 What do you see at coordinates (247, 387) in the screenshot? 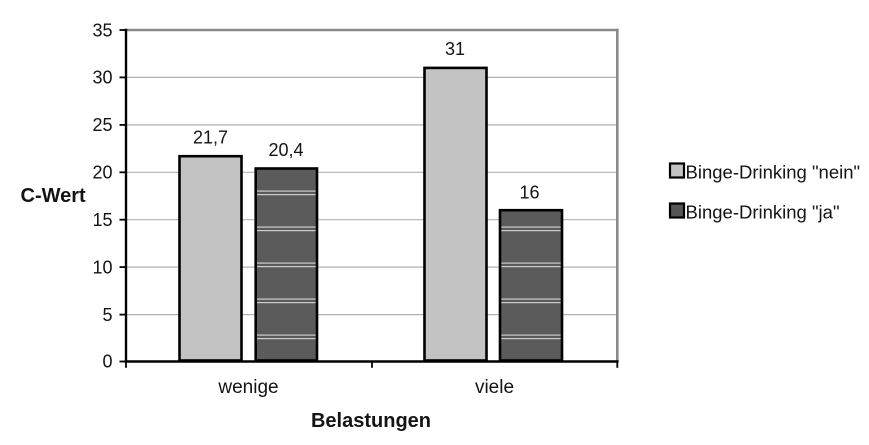
I see `svg-text: wenige` at bounding box center [247, 387].